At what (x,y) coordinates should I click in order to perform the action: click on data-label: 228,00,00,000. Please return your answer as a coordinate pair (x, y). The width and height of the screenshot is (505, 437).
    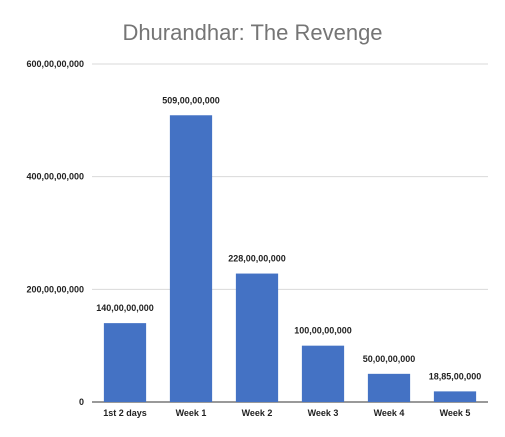
    Looking at the image, I should click on (257, 259).